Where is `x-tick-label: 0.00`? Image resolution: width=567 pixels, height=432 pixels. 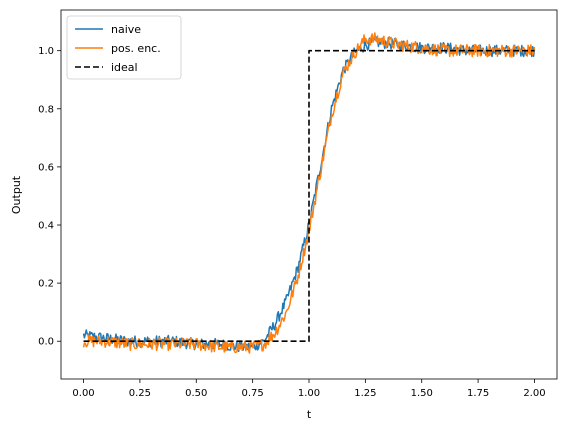 x-tick-label: 0.00 is located at coordinates (83, 393).